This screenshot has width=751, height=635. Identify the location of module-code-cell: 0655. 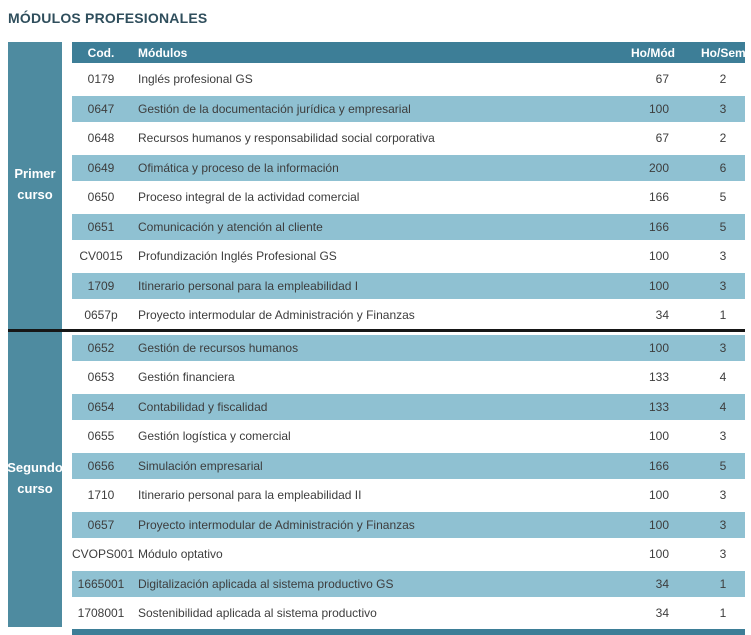
(101, 435).